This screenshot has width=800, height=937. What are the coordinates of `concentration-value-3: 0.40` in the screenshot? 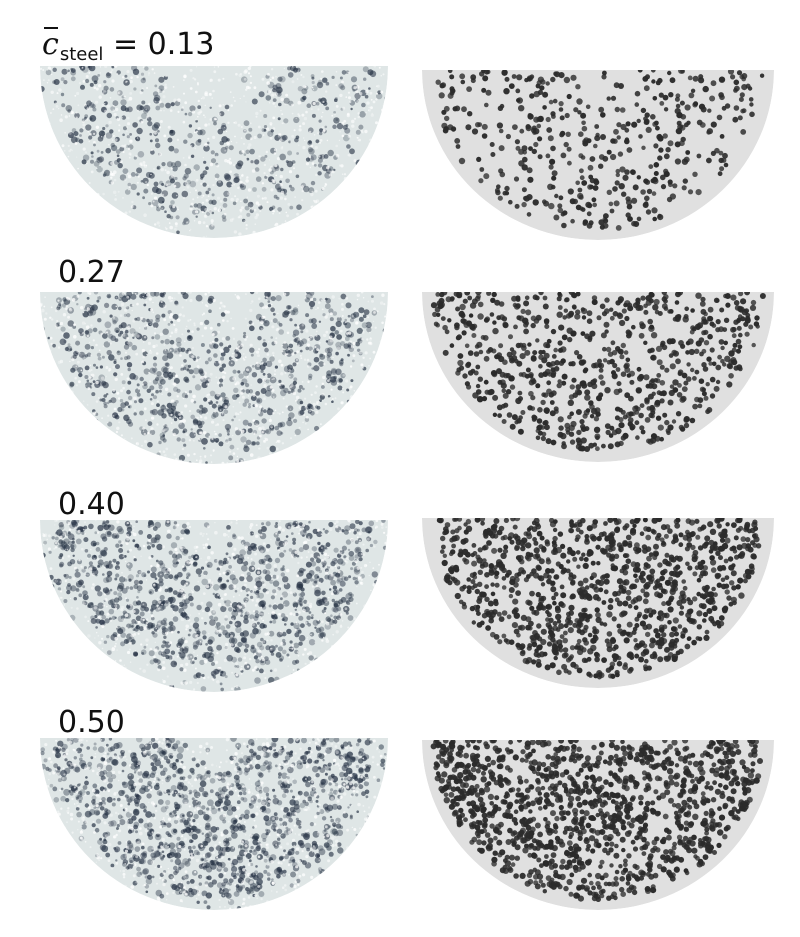 It's located at (91, 504).